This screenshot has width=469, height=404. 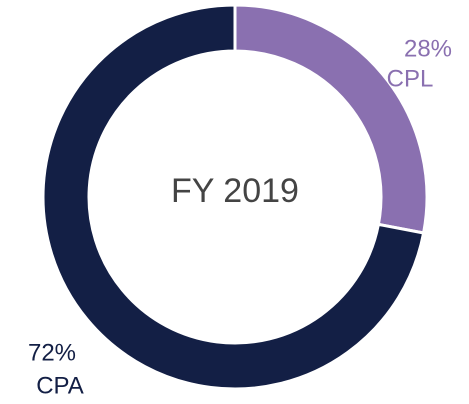 I want to click on category-label: CPA, so click(x=60, y=385).